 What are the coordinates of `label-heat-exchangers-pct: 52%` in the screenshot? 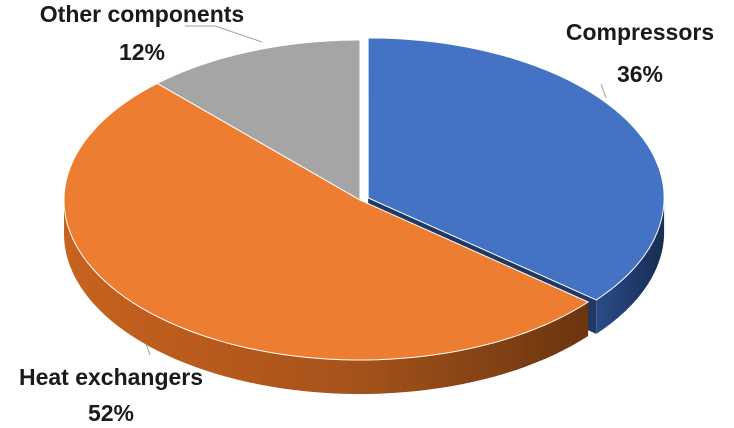 It's located at (111, 413).